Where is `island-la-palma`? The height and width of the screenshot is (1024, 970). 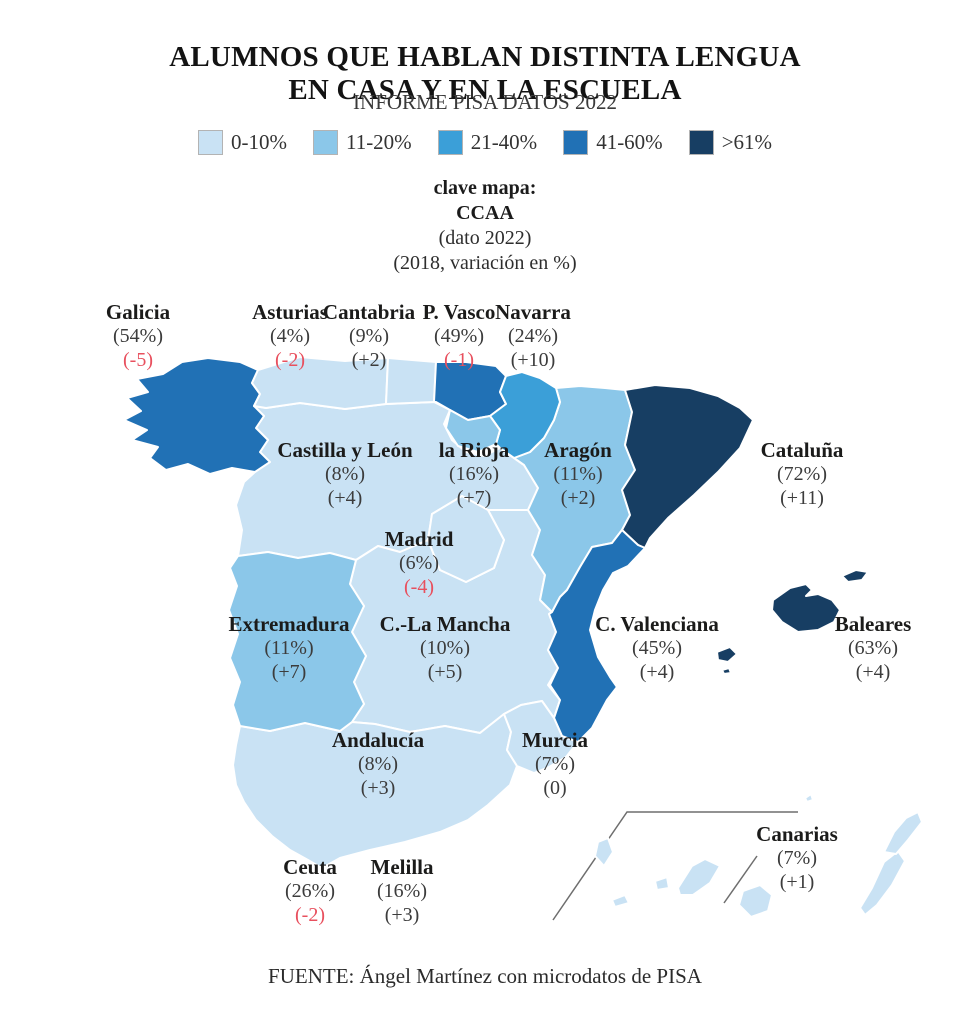
island-la-palma is located at coordinates (604, 852).